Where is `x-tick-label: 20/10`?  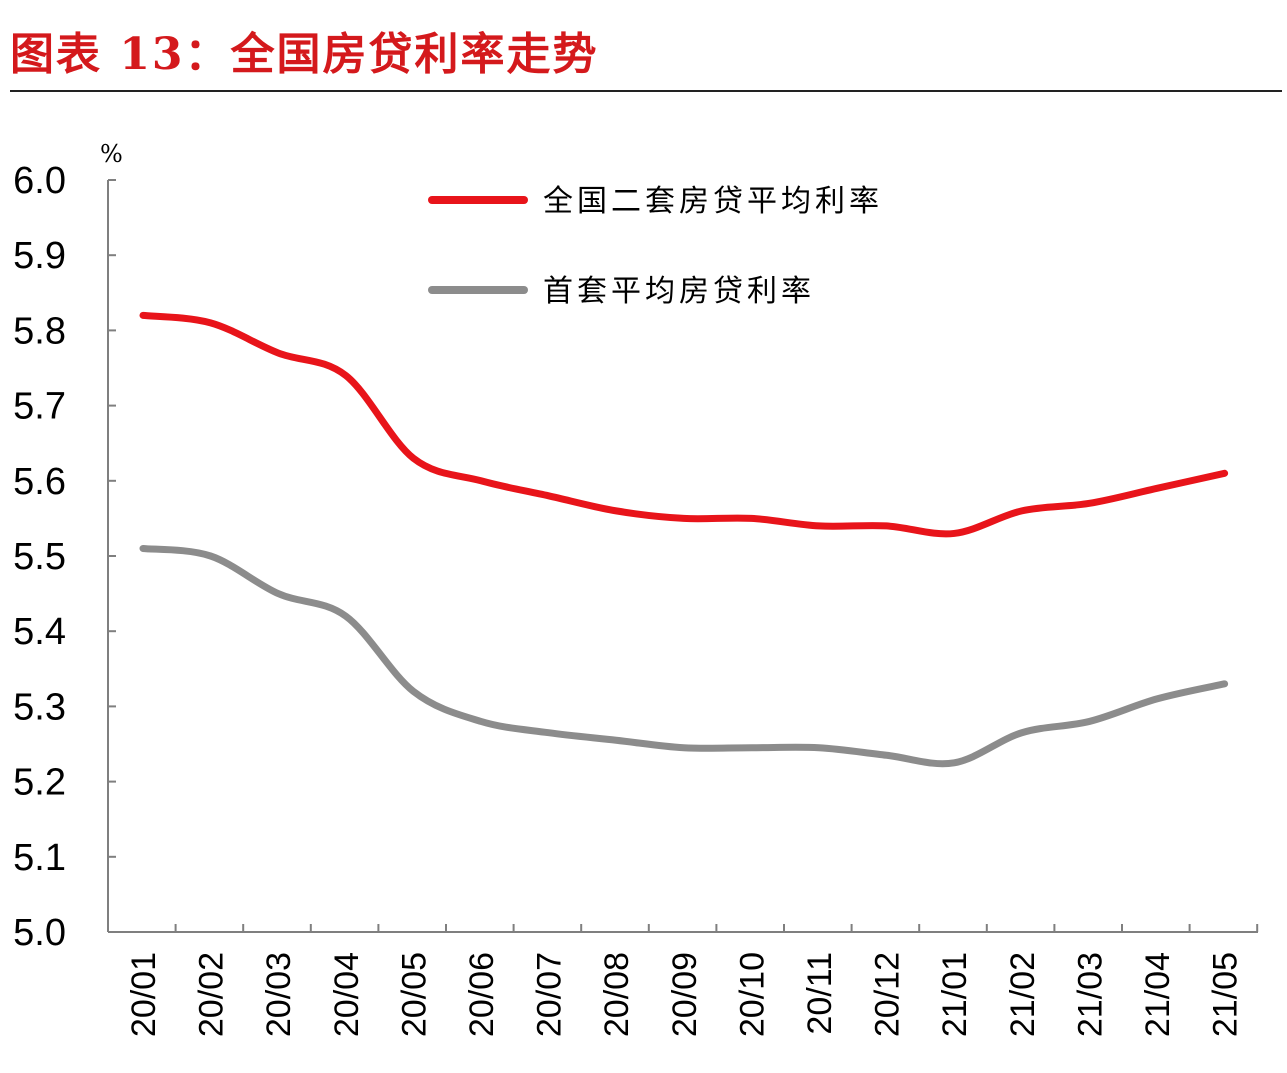 x-tick-label: 20/10 is located at coordinates (752, 994).